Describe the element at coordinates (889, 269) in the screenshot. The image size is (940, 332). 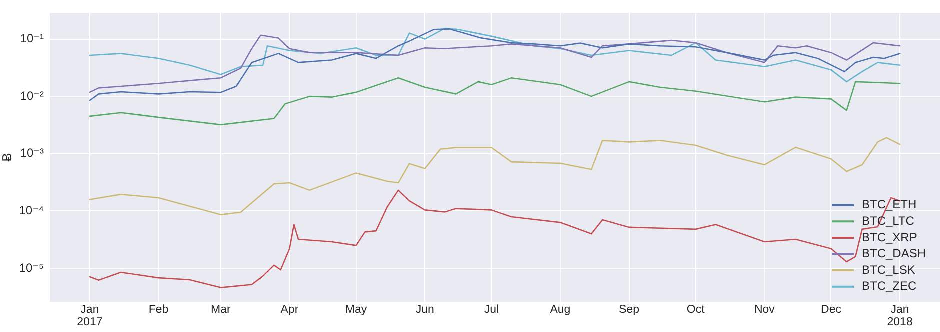
I see `legend-label: BTC_LSK` at that location.